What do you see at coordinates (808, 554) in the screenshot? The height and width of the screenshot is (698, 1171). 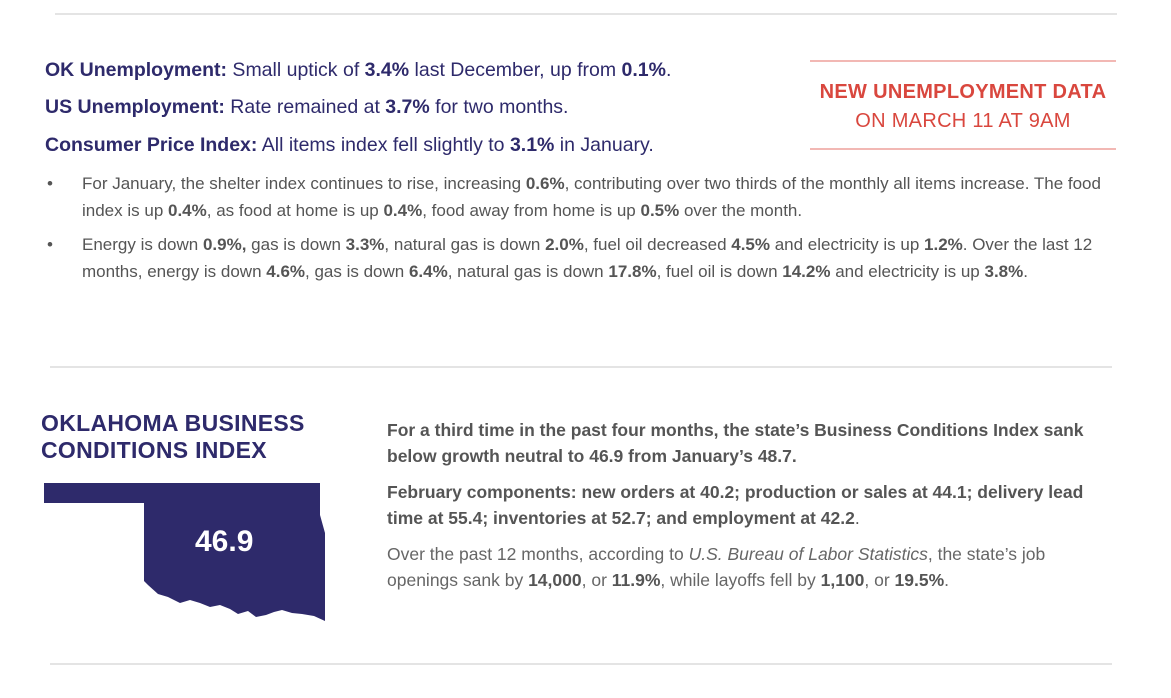 I see `bls-source: U.S. Bureau of Labor Statistics` at bounding box center [808, 554].